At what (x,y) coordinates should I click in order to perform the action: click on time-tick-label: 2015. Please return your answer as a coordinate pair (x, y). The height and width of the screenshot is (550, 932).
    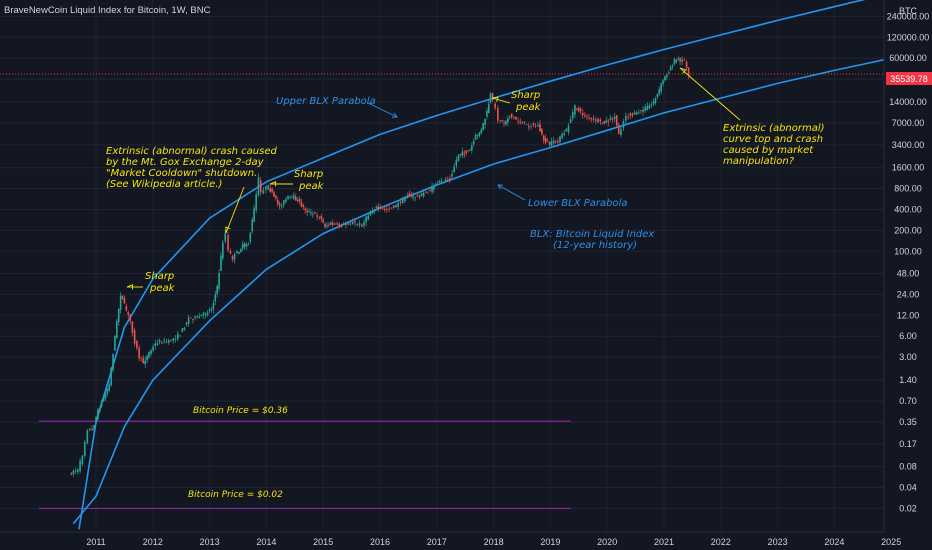
    Looking at the image, I should click on (323, 542).